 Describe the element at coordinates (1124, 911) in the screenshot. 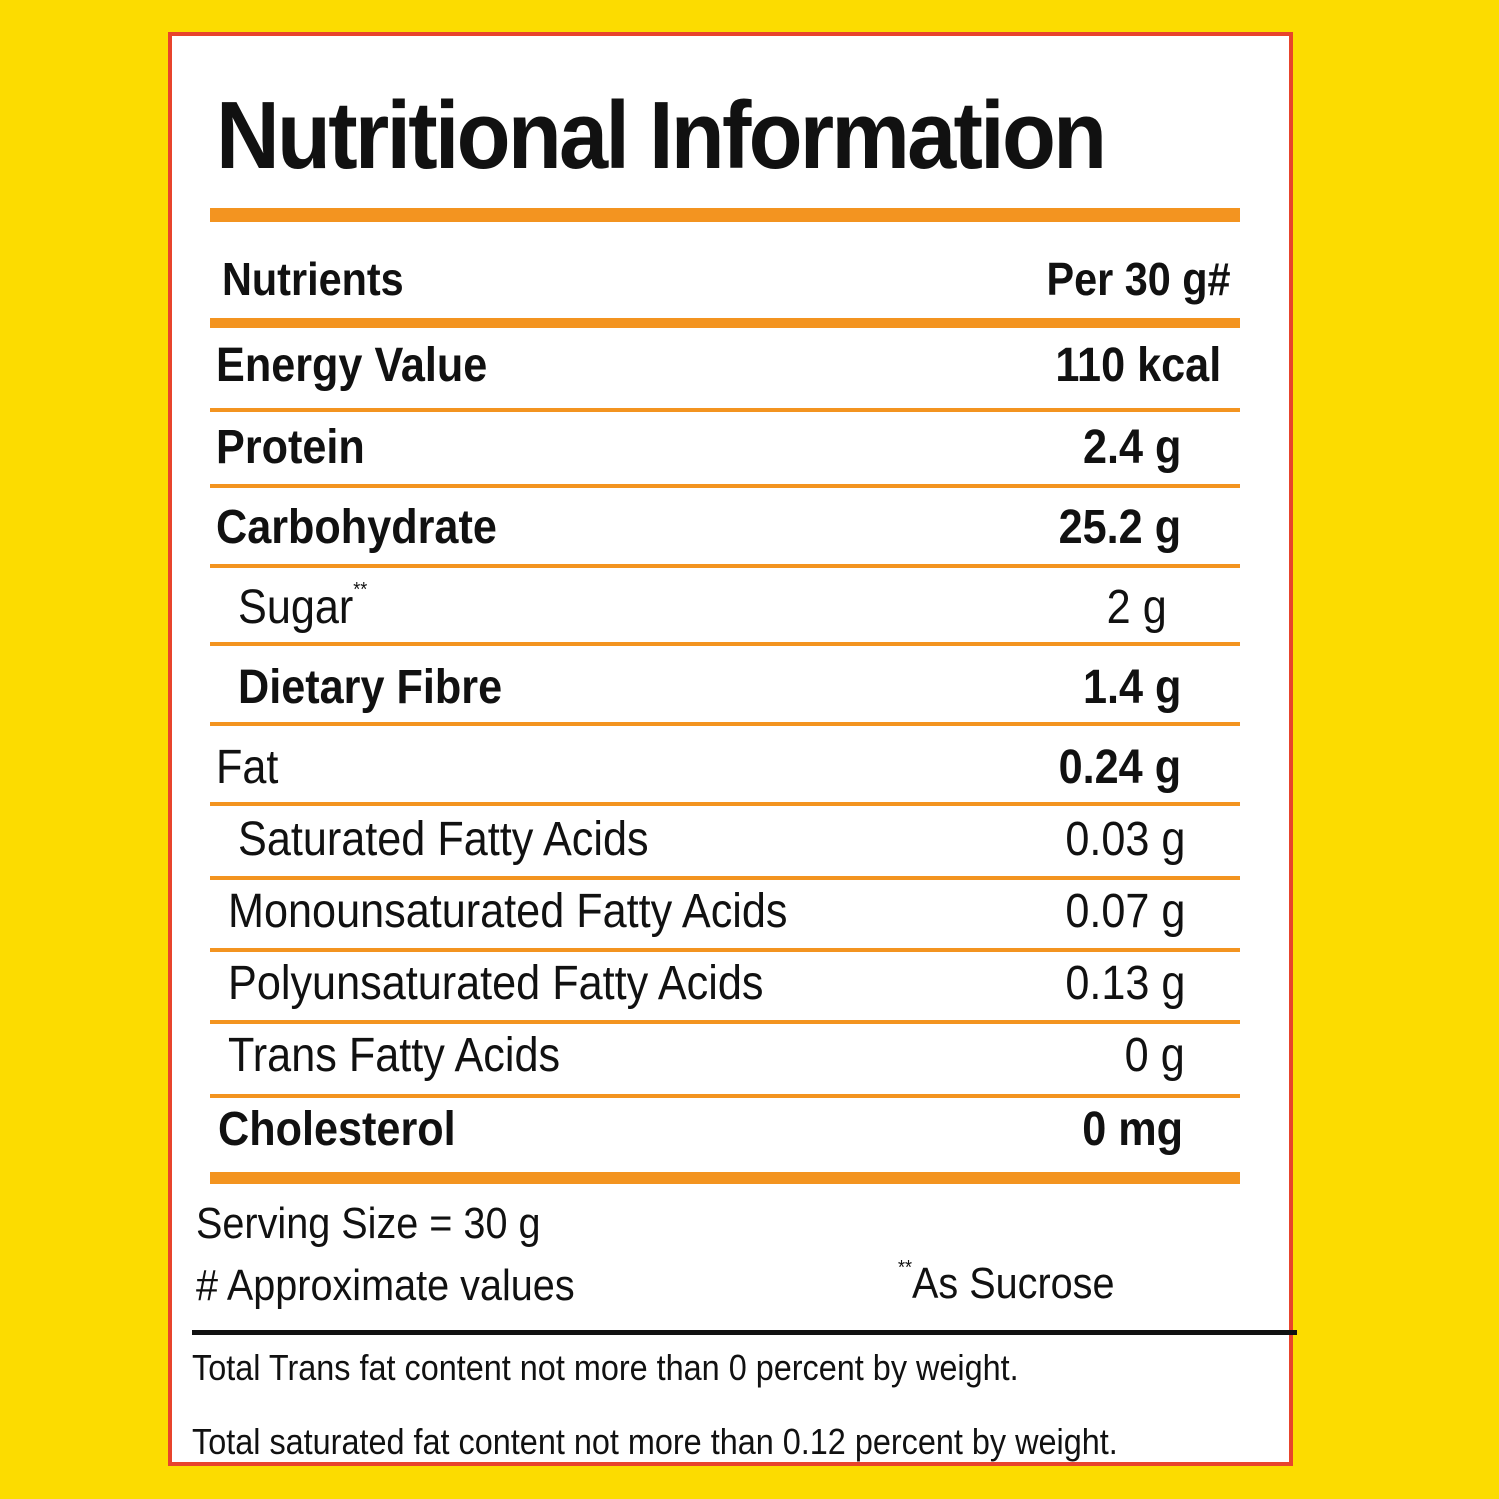

I see `row-value-monounsaturated: 0.07 g` at that location.